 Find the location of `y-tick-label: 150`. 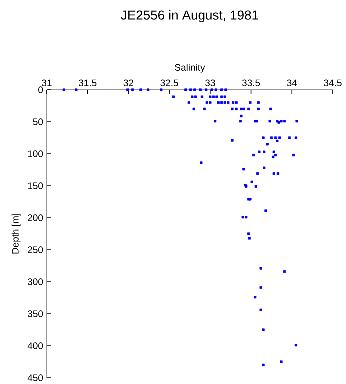

y-tick-label: 150 is located at coordinates (36, 186).